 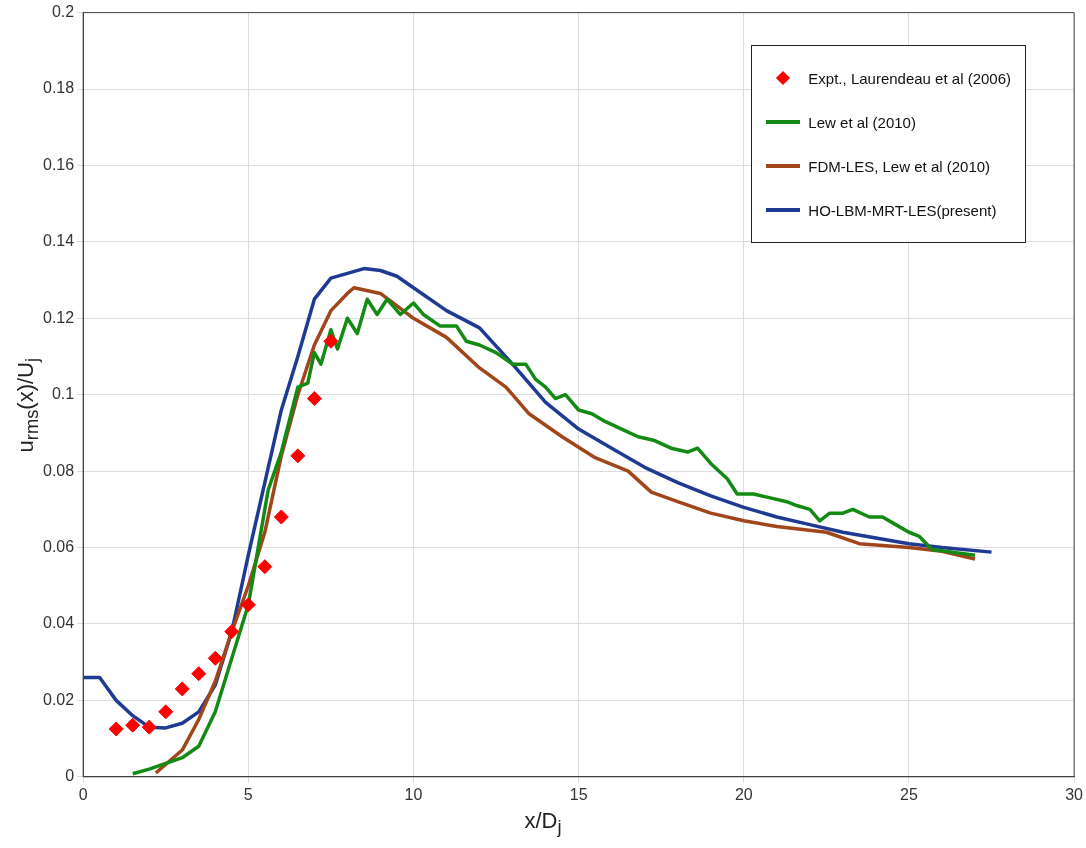 I want to click on legend-label: Expt., Laurendeau et al (2006), so click(x=909, y=78).